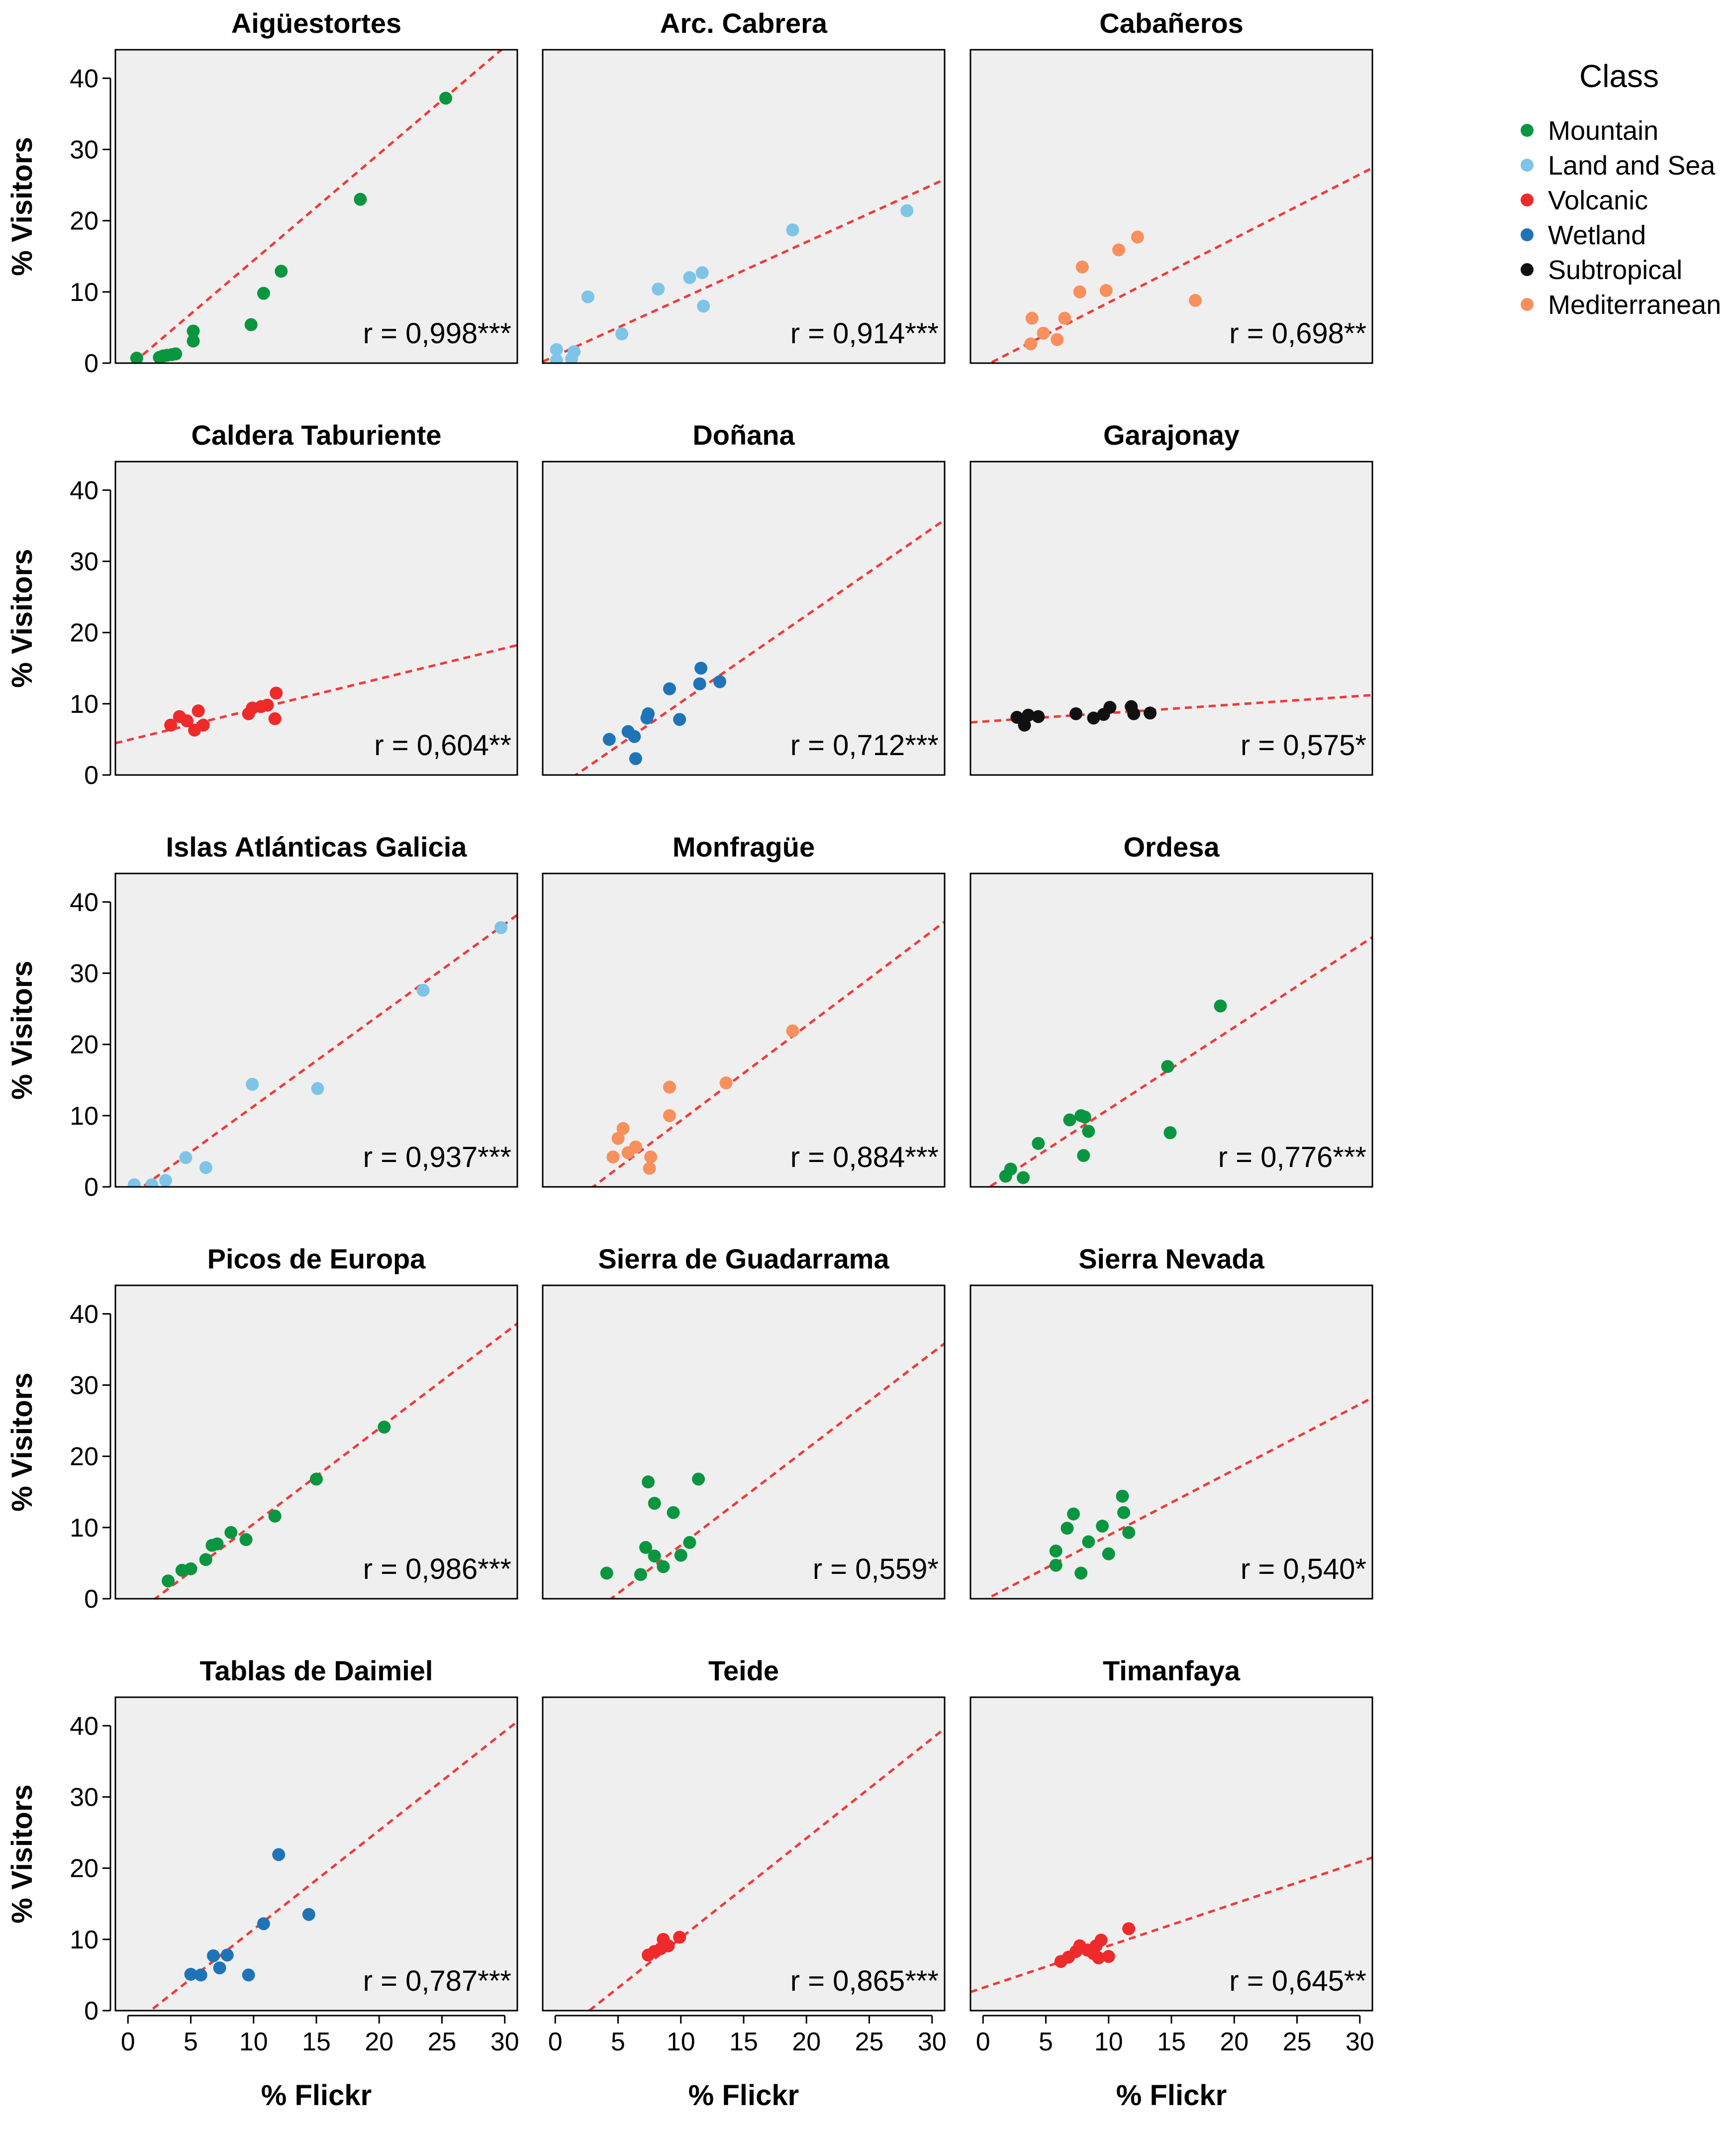 The image size is (1736, 2129). Describe the element at coordinates (1171, 435) in the screenshot. I see `panel-title: Garajonay` at that location.